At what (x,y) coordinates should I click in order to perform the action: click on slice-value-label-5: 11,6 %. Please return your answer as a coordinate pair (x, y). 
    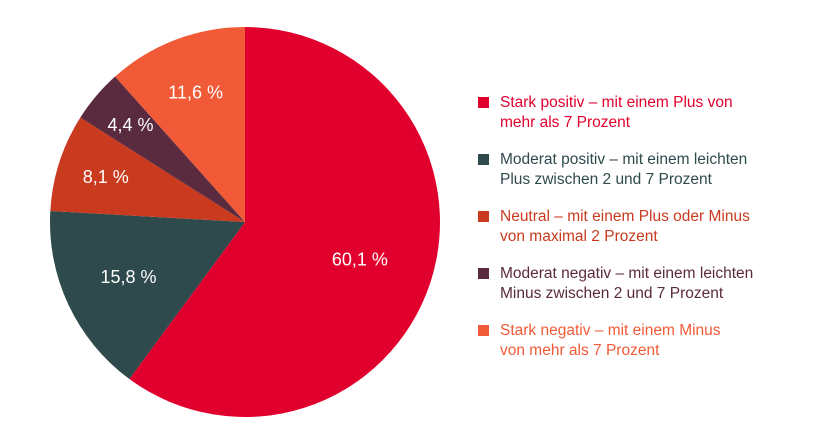
    Looking at the image, I should click on (195, 93).